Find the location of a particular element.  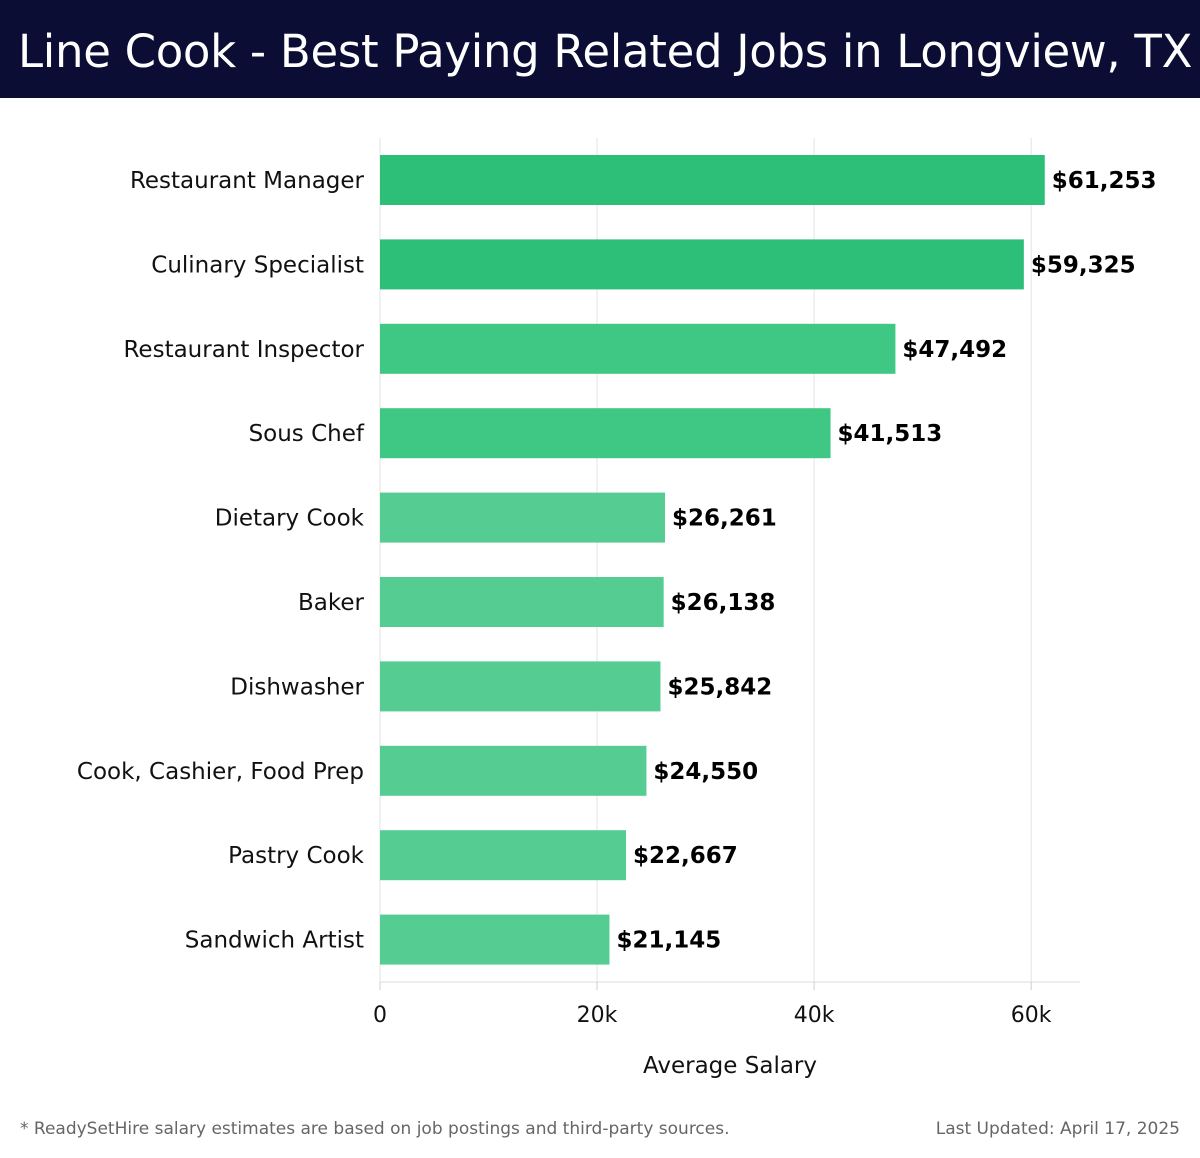

category-label: Culinary Specialist is located at coordinates (257, 265).